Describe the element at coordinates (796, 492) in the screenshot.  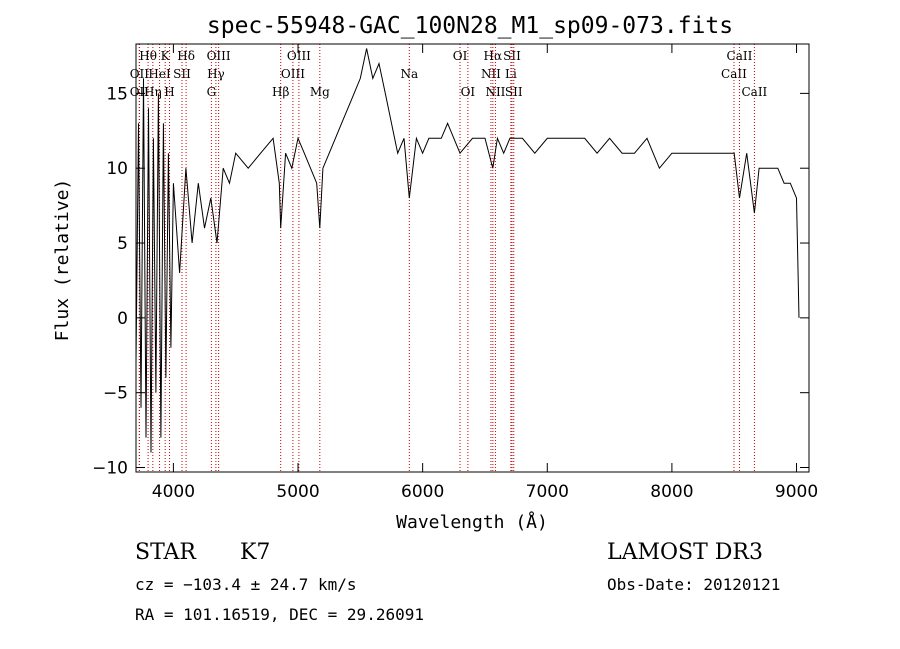
I see `x-tick-label: 9000` at that location.